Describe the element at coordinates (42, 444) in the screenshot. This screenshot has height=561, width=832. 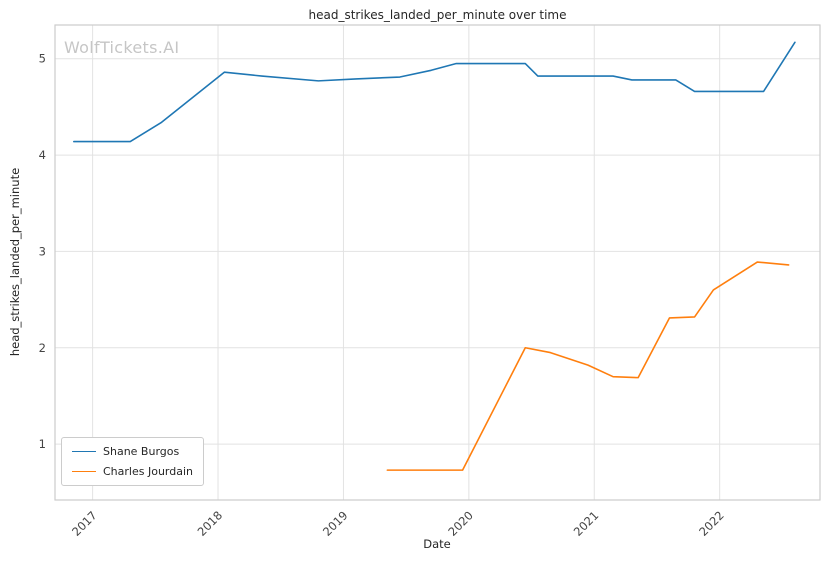
I see `y-tick-label: 1` at that location.